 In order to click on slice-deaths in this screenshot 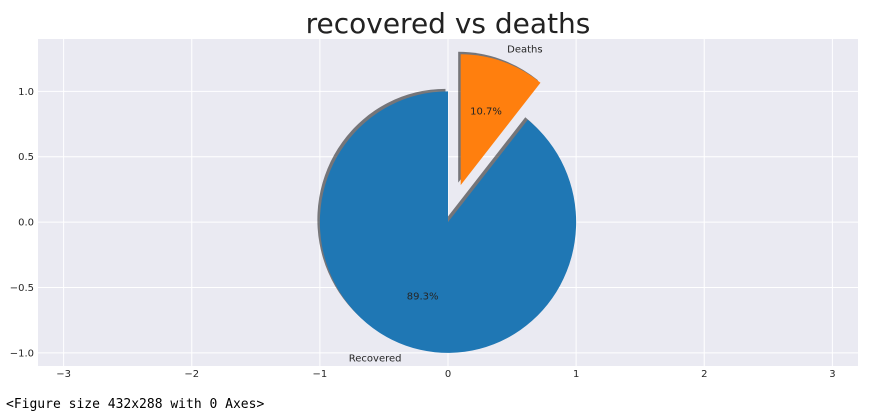, I will do `click(500, 120)`.